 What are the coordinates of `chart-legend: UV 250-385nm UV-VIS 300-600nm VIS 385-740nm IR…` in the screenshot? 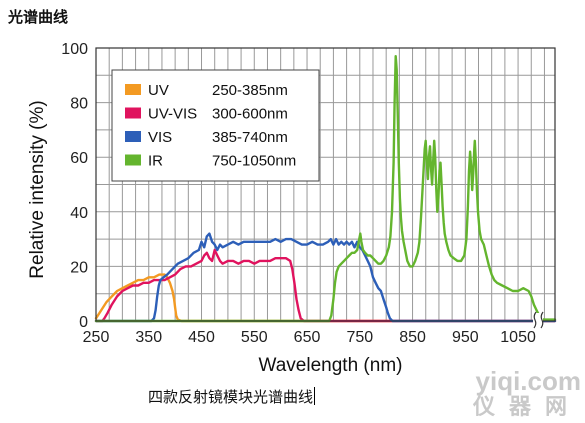 It's located at (215, 125).